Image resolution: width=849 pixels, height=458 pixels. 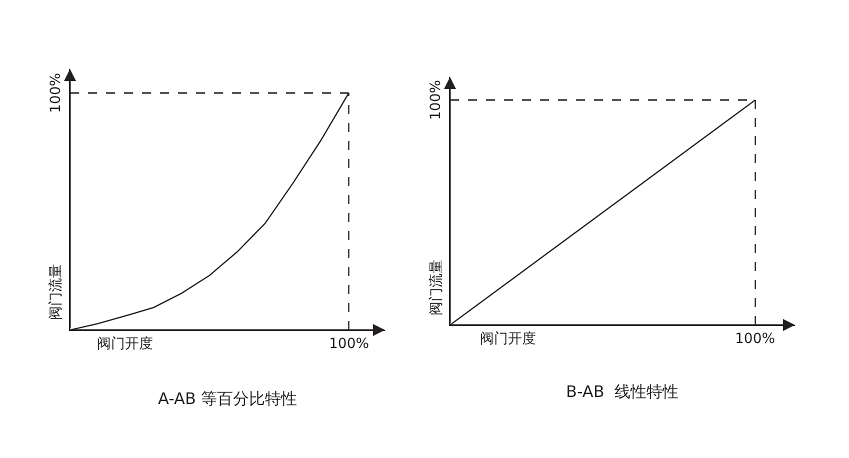 I want to click on text: A-AB 等百分比特性, so click(x=228, y=398).